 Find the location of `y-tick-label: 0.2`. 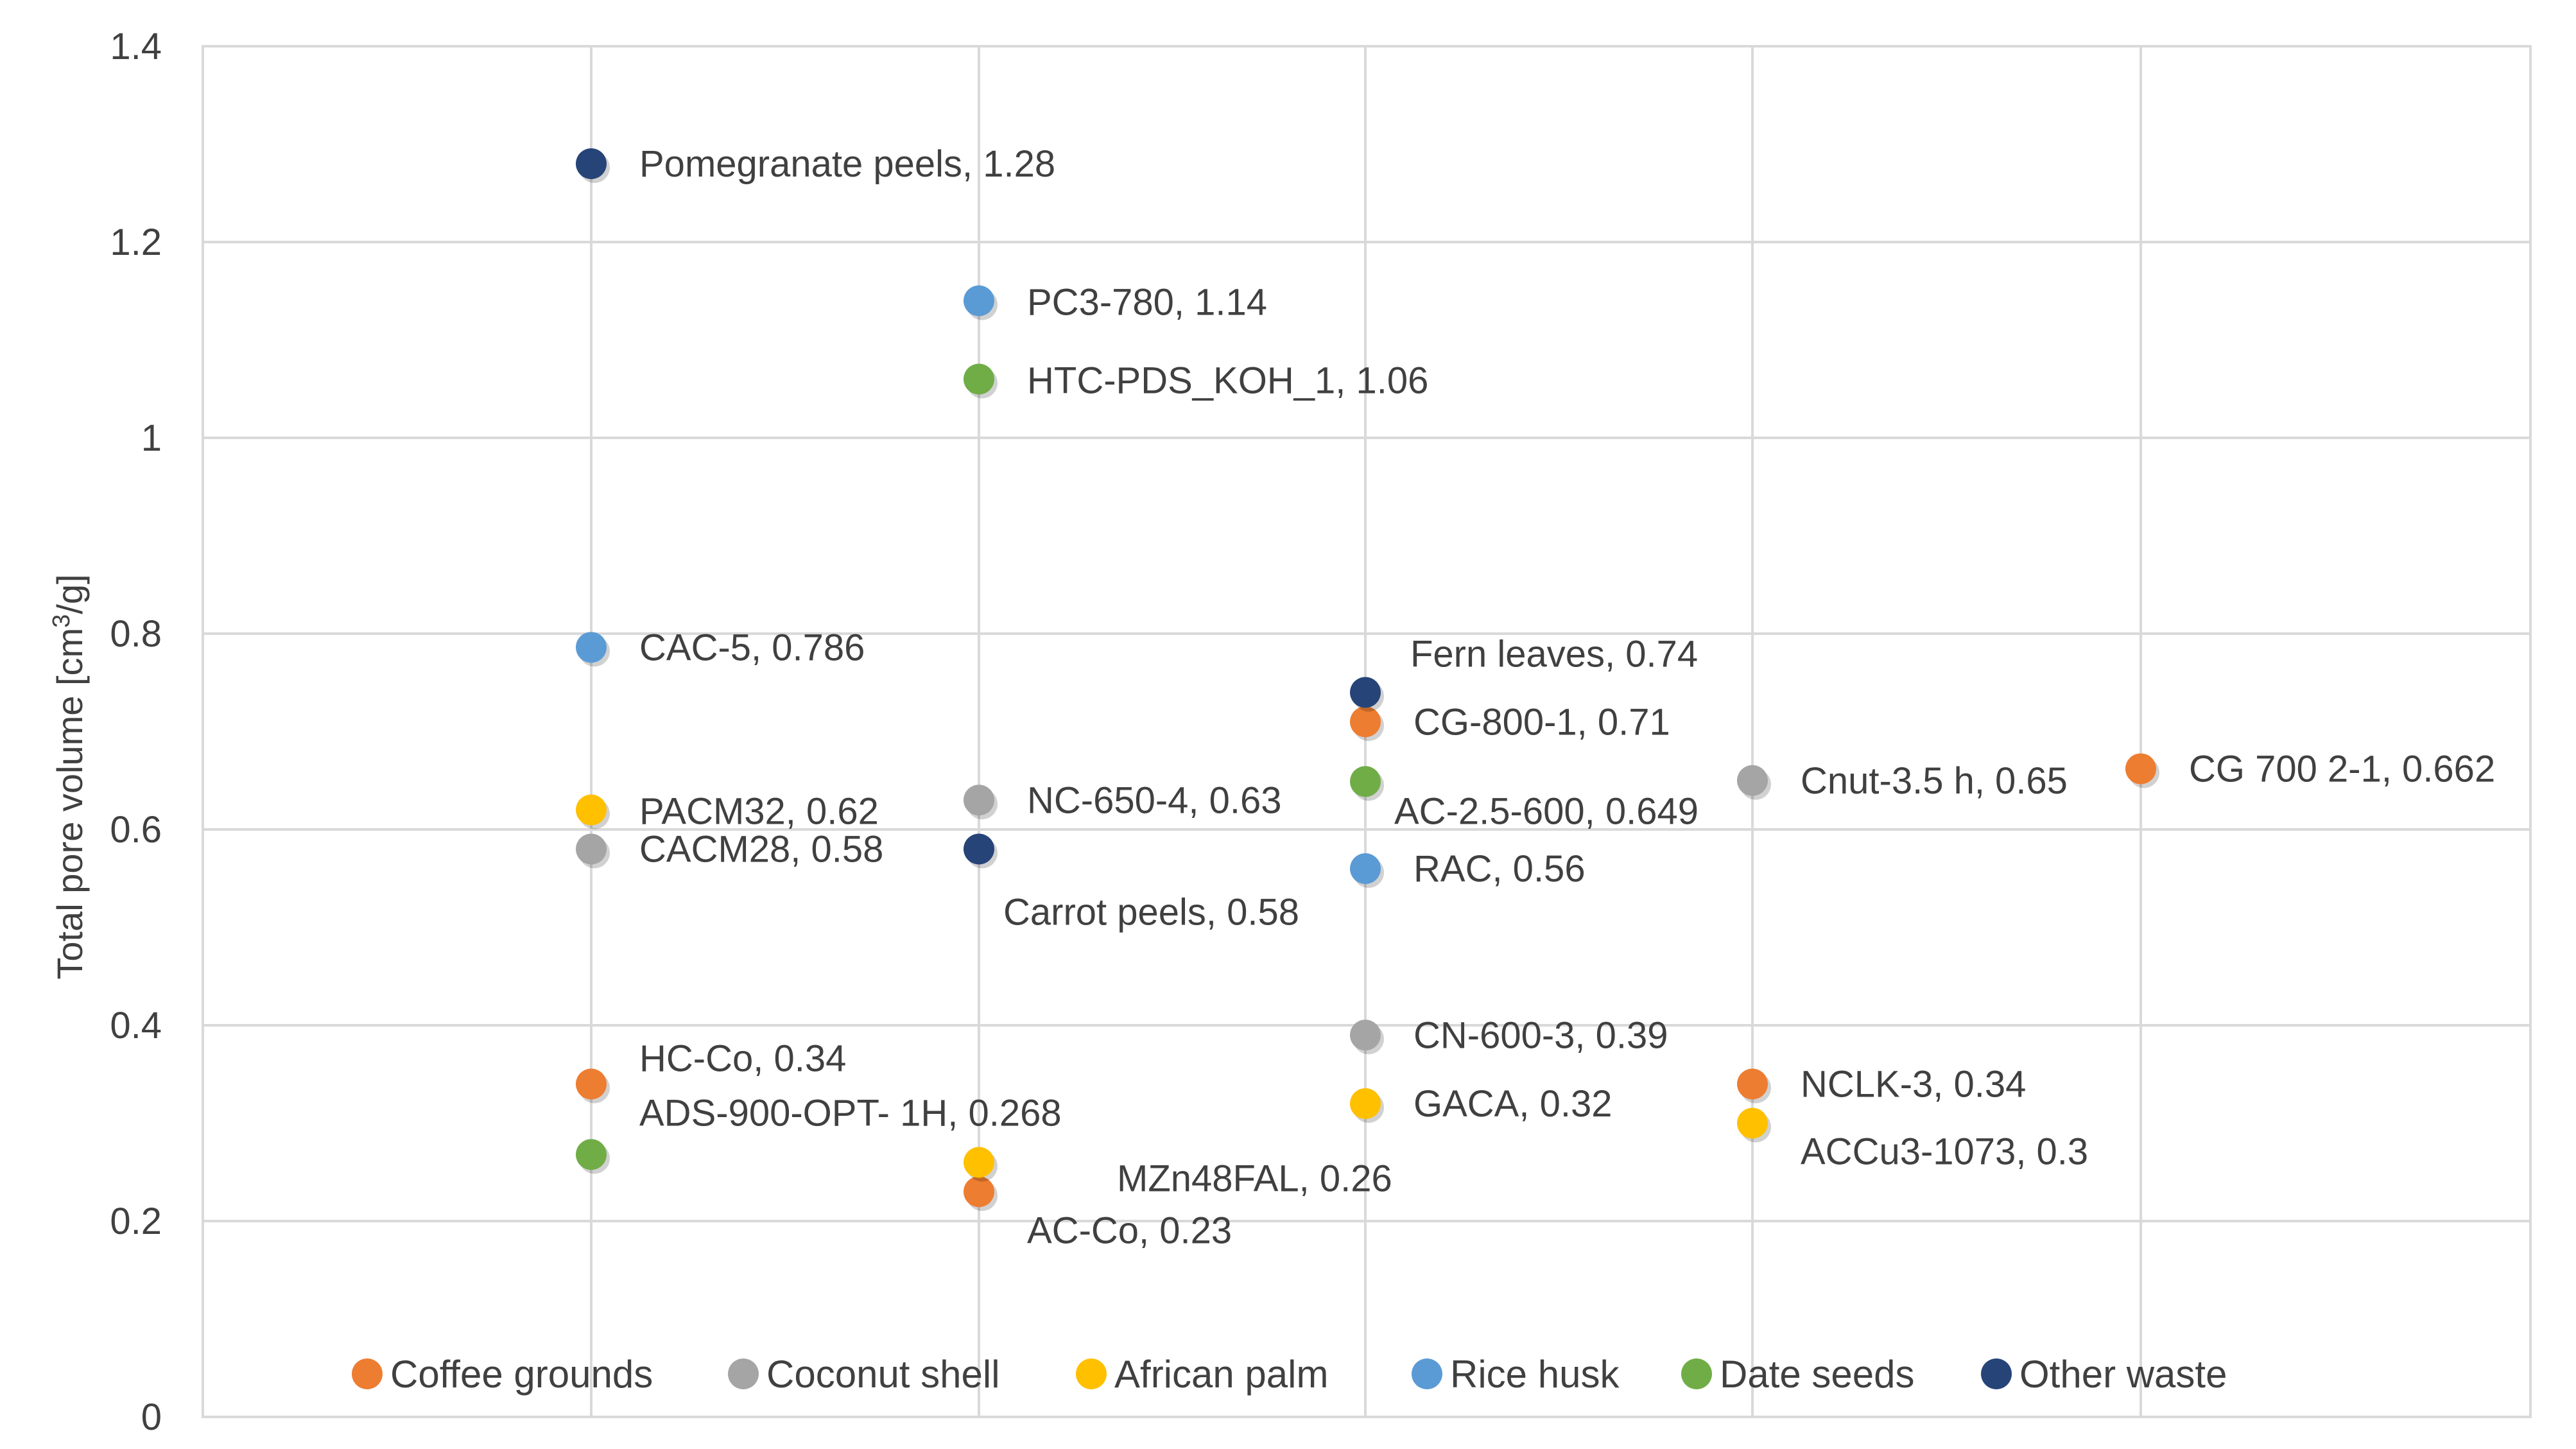

y-tick-label: 0.2 is located at coordinates (136, 1221).